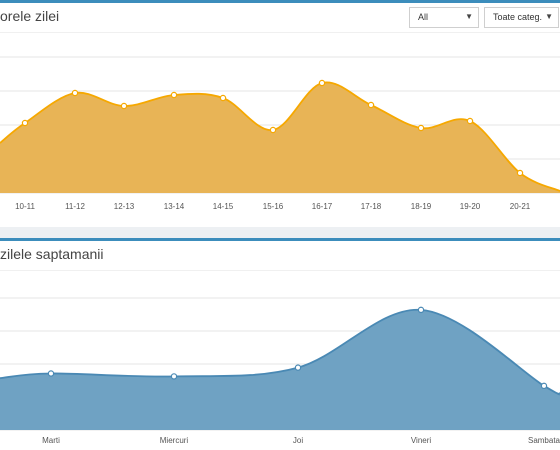 Image resolution: width=560 pixels, height=450 pixels. Describe the element at coordinates (51, 440) in the screenshot. I see `x-tick-label: Marti` at that location.